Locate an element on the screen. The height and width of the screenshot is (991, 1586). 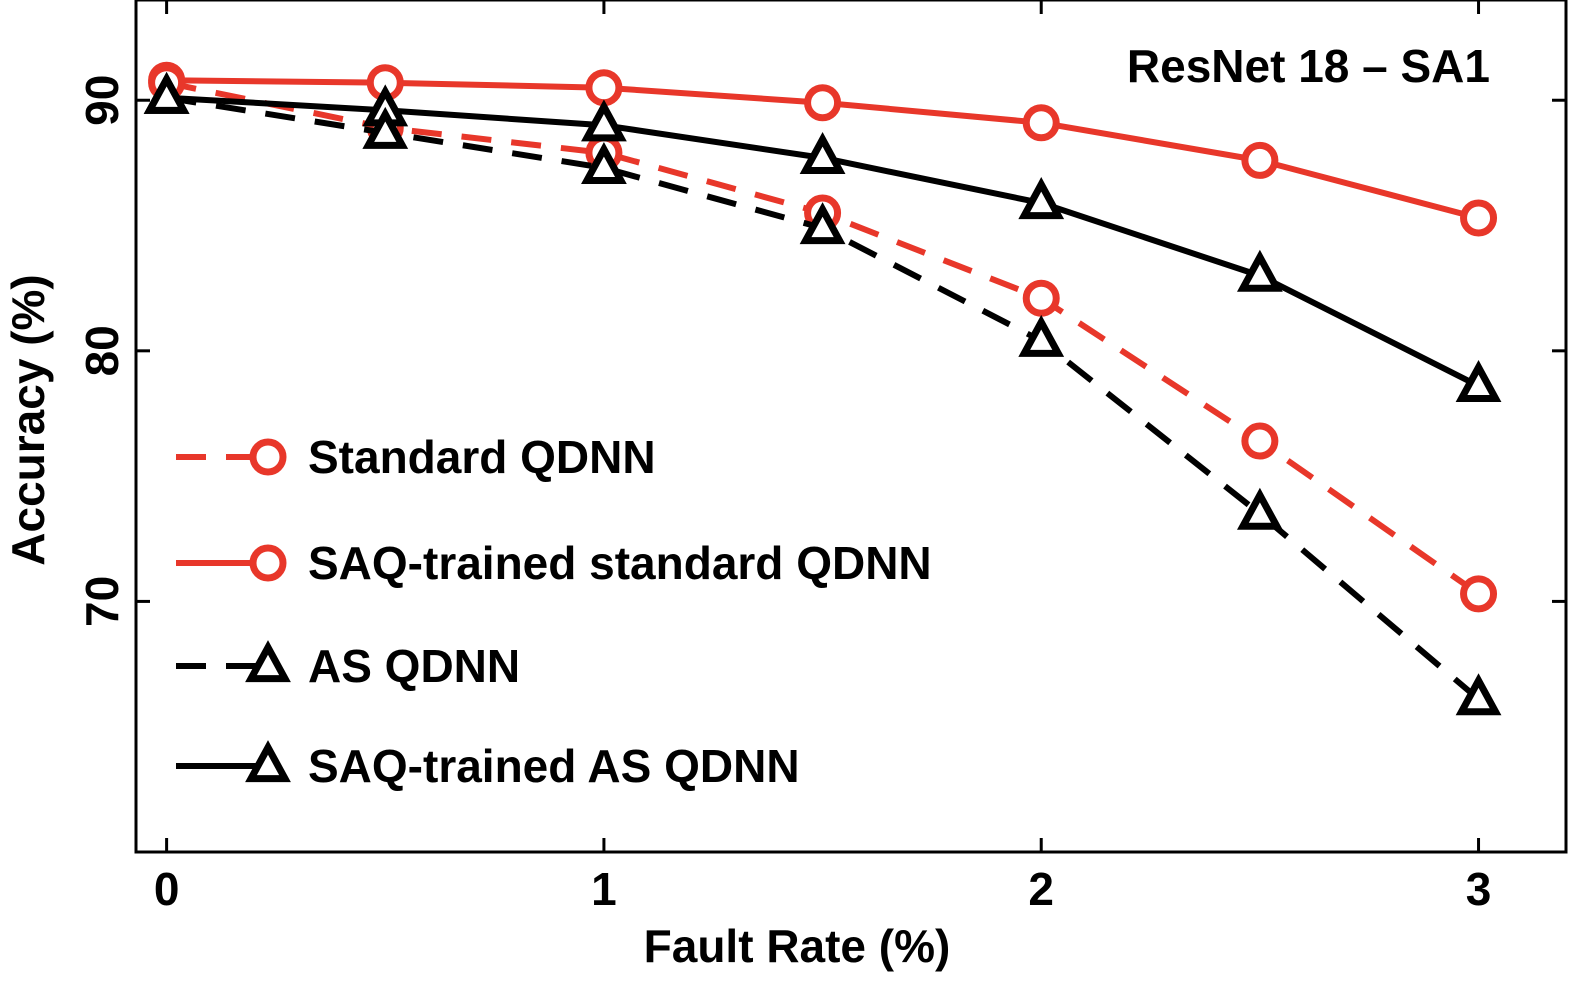
legend-entry: AS QDNN is located at coordinates (348, 666).